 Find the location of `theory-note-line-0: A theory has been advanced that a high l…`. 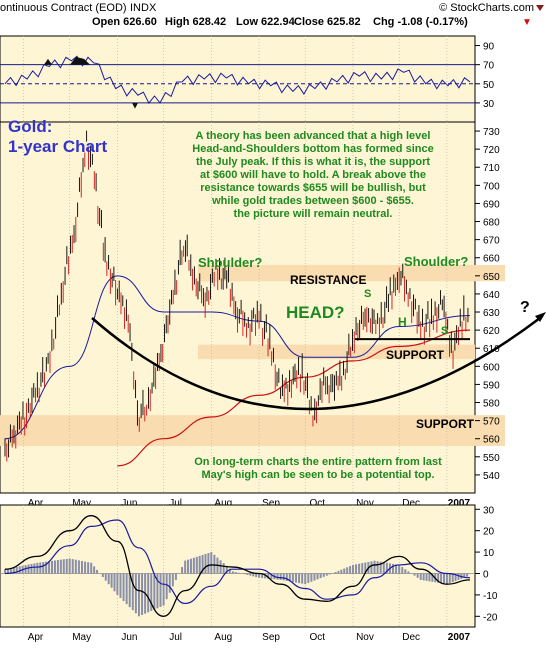

theory-note-line-0: A theory has been advanced that a high l… is located at coordinates (313, 136).